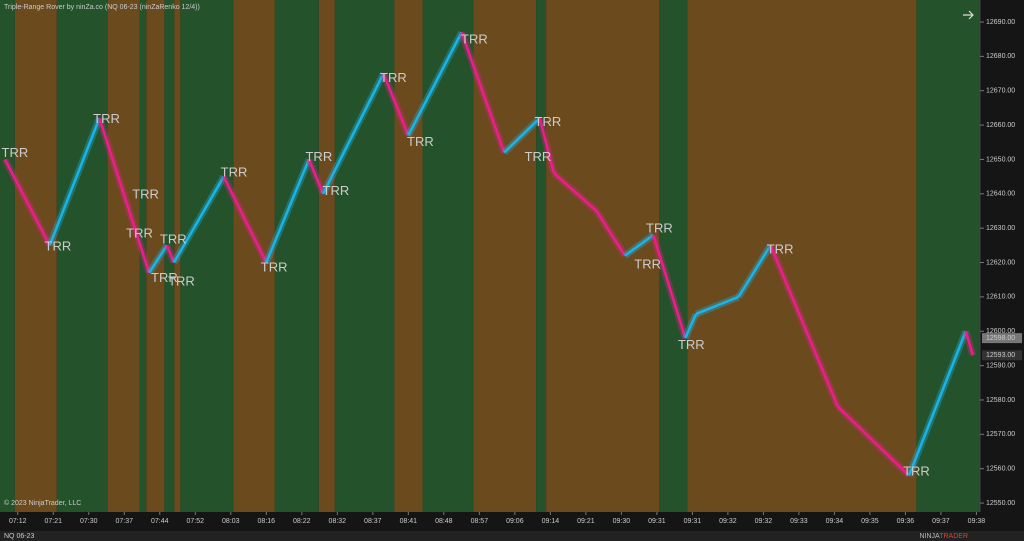 This screenshot has height=541, width=1024. I want to click on y-tick-label: 12630.00, so click(1000, 228).